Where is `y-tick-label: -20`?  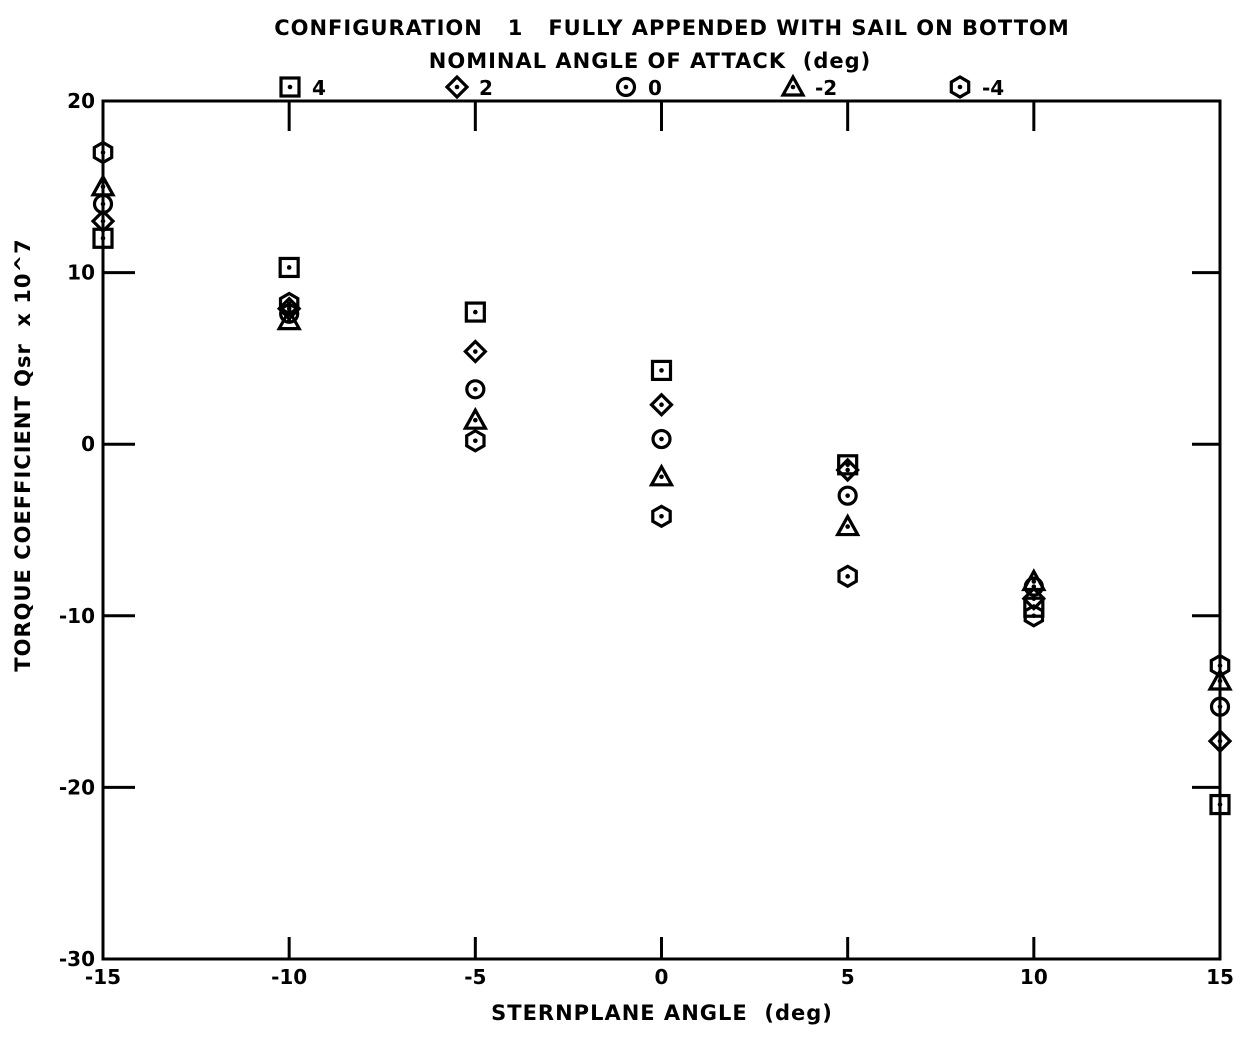
y-tick-label: -20 is located at coordinates (77, 787).